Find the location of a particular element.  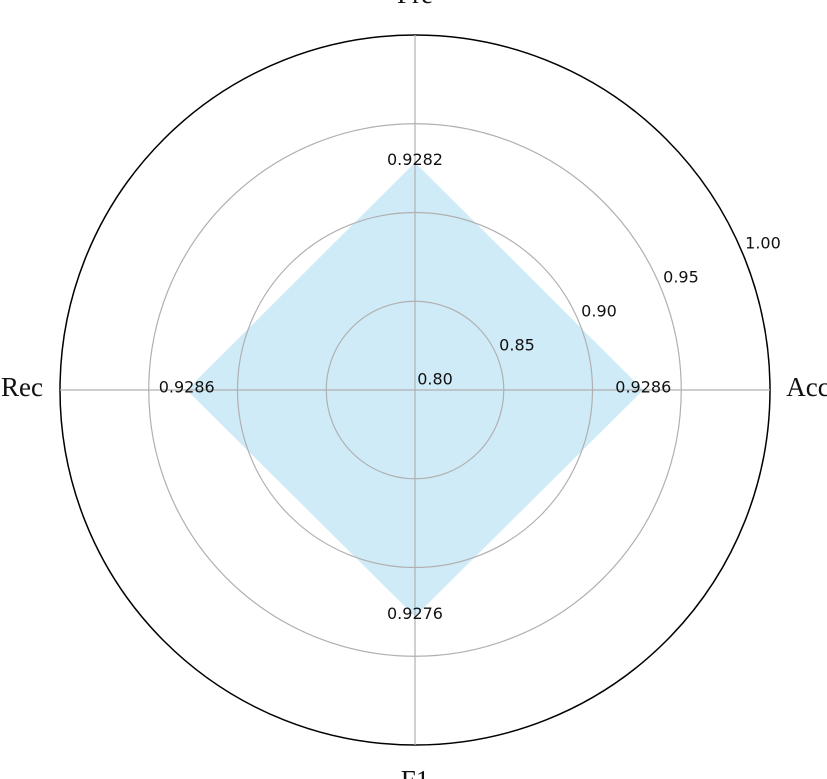

category-label: Pre is located at coordinates (415, 4).